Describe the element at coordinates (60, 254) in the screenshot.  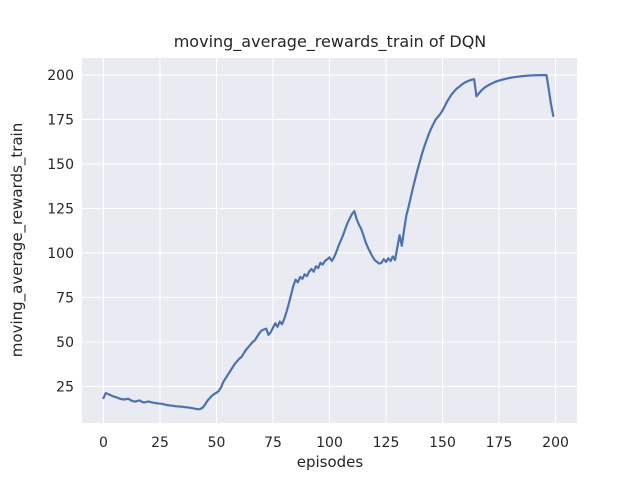
I see `y-tick-label: 100` at that location.